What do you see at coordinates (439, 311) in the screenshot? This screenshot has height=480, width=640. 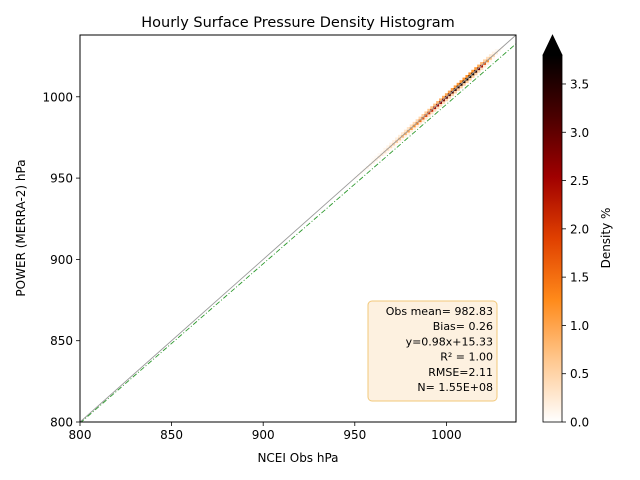 I see `stats-line: Obs mean= 982.83` at bounding box center [439, 311].